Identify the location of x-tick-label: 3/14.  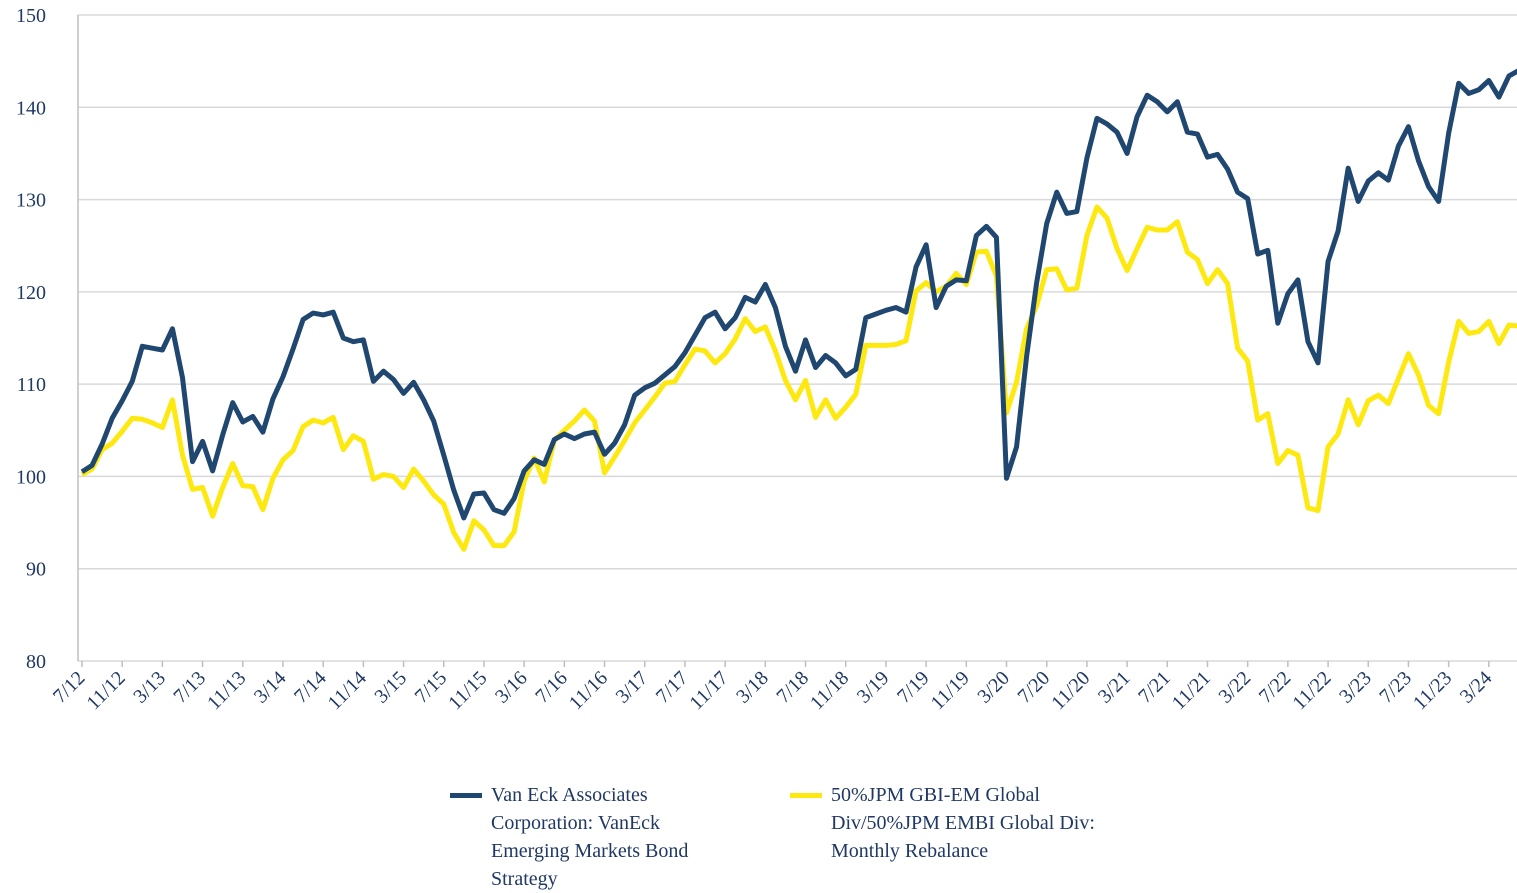
(270, 687).